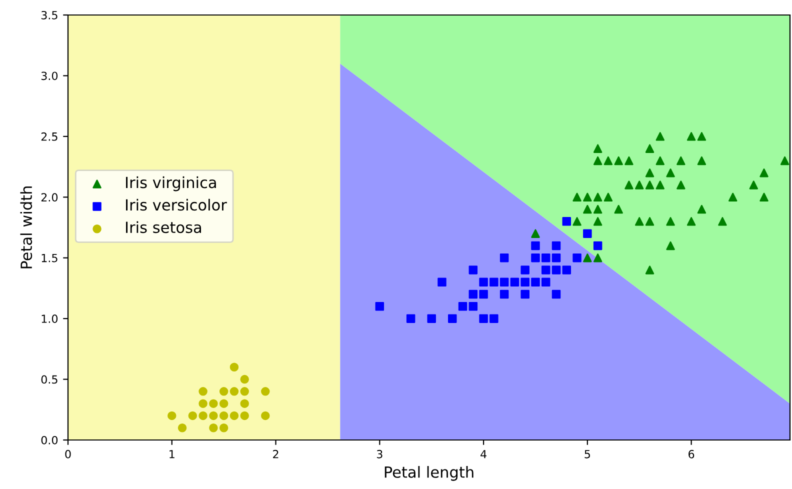 The height and width of the screenshot is (489, 792). What do you see at coordinates (50, 258) in the screenshot?
I see `y-tick-label: 1.5` at bounding box center [50, 258].